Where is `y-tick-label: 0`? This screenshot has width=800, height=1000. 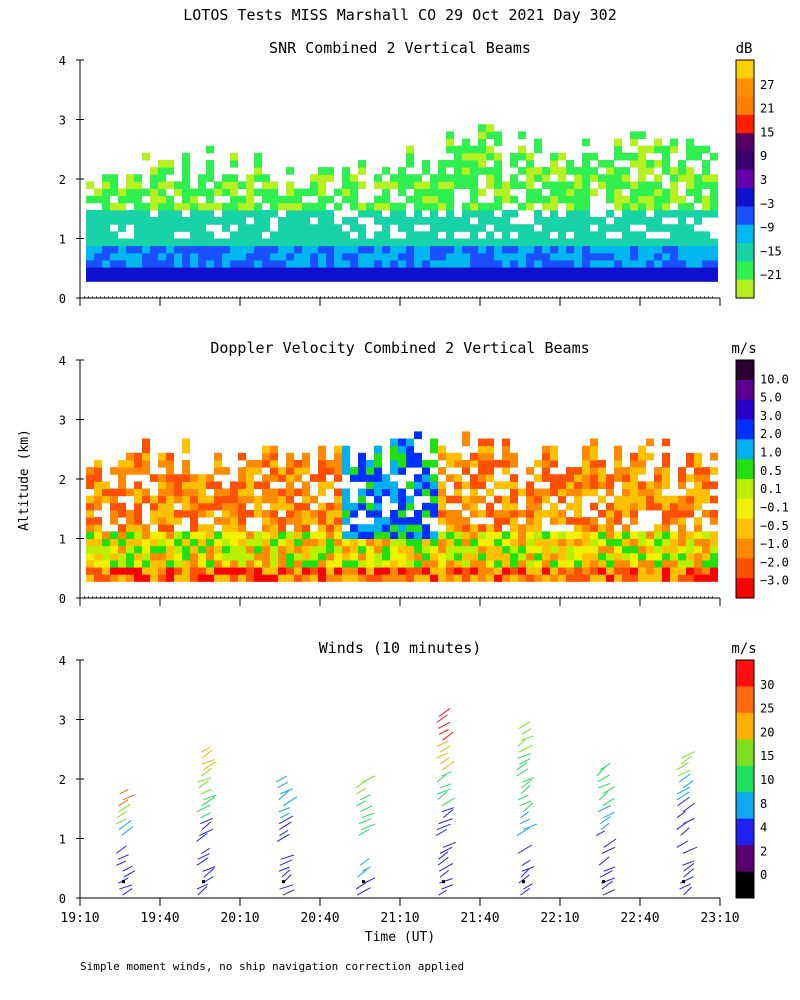
y-tick-label: 0 is located at coordinates (62, 899).